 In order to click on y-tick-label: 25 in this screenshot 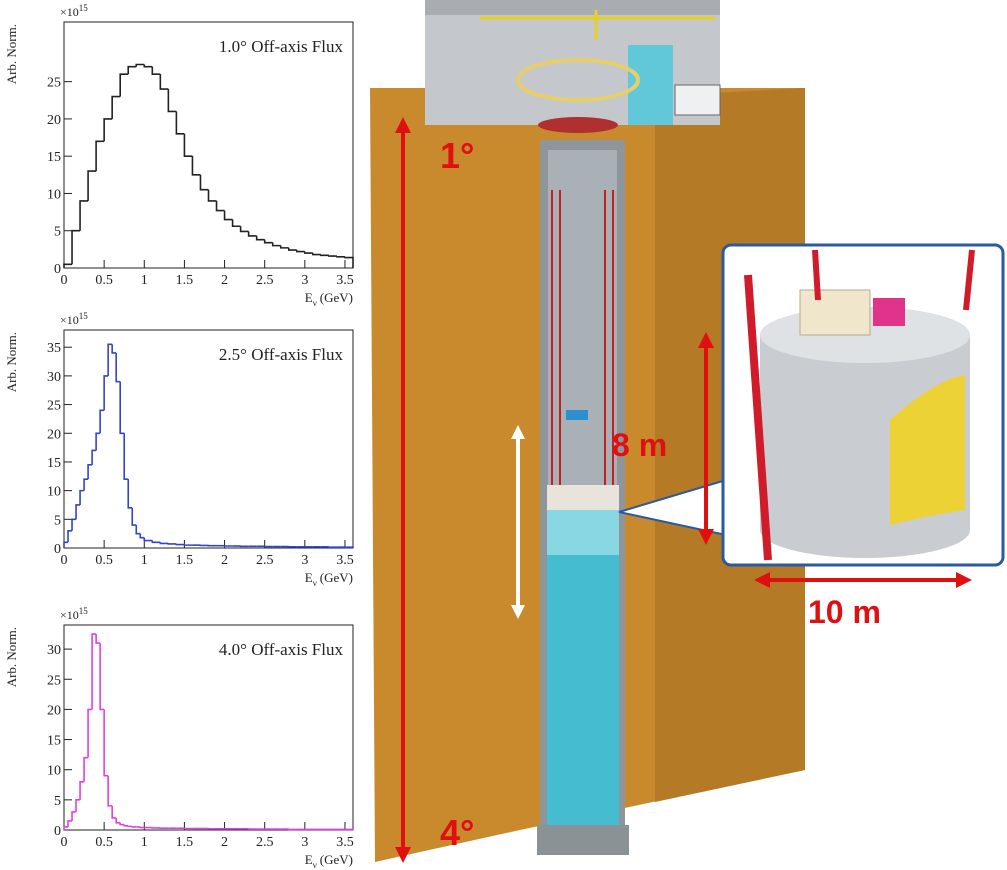, I will do `click(54, 83)`.